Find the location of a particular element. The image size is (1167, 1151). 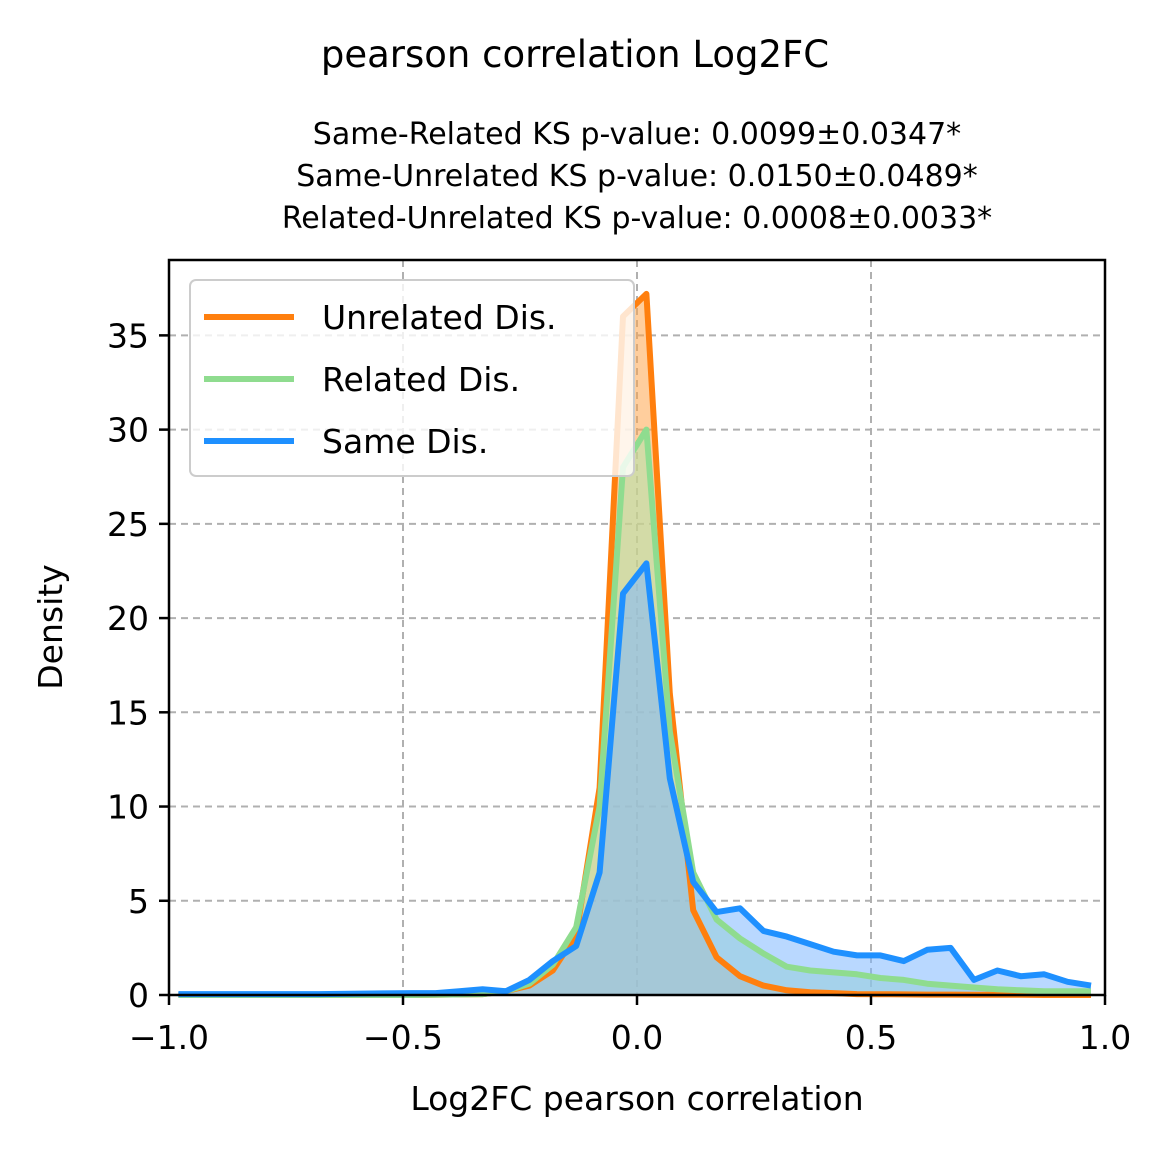

x-tick-label-1: −0.5 is located at coordinates (403, 1037).